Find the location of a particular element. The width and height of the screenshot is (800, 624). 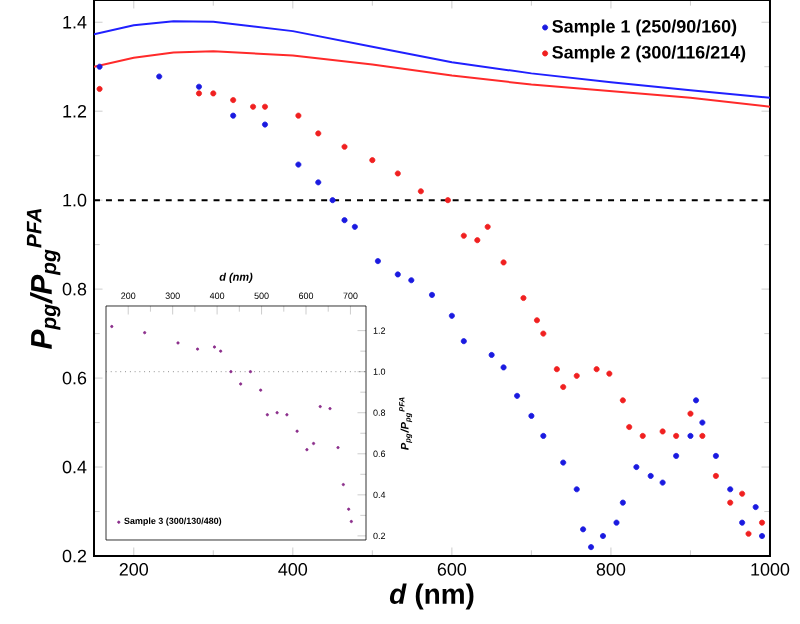

line-series is located at coordinates (432, 59).